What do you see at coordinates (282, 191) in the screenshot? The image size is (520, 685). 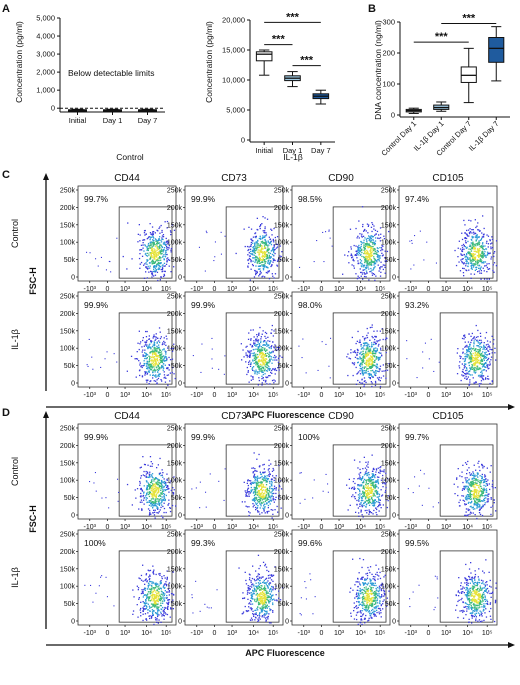 I see `y-tick-label: 250k` at bounding box center [282, 191].